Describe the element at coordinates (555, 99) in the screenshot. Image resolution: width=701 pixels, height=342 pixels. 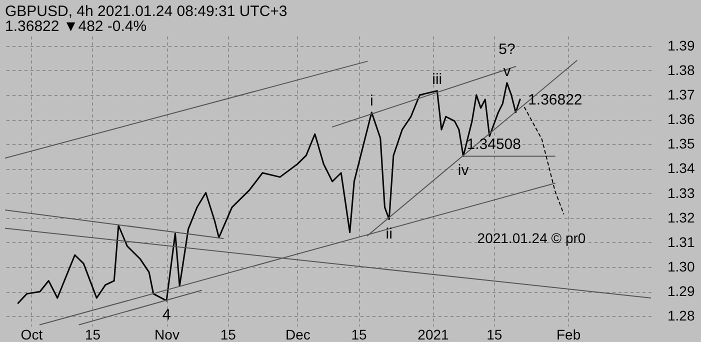
I see `annotation: 1.36822` at that location.